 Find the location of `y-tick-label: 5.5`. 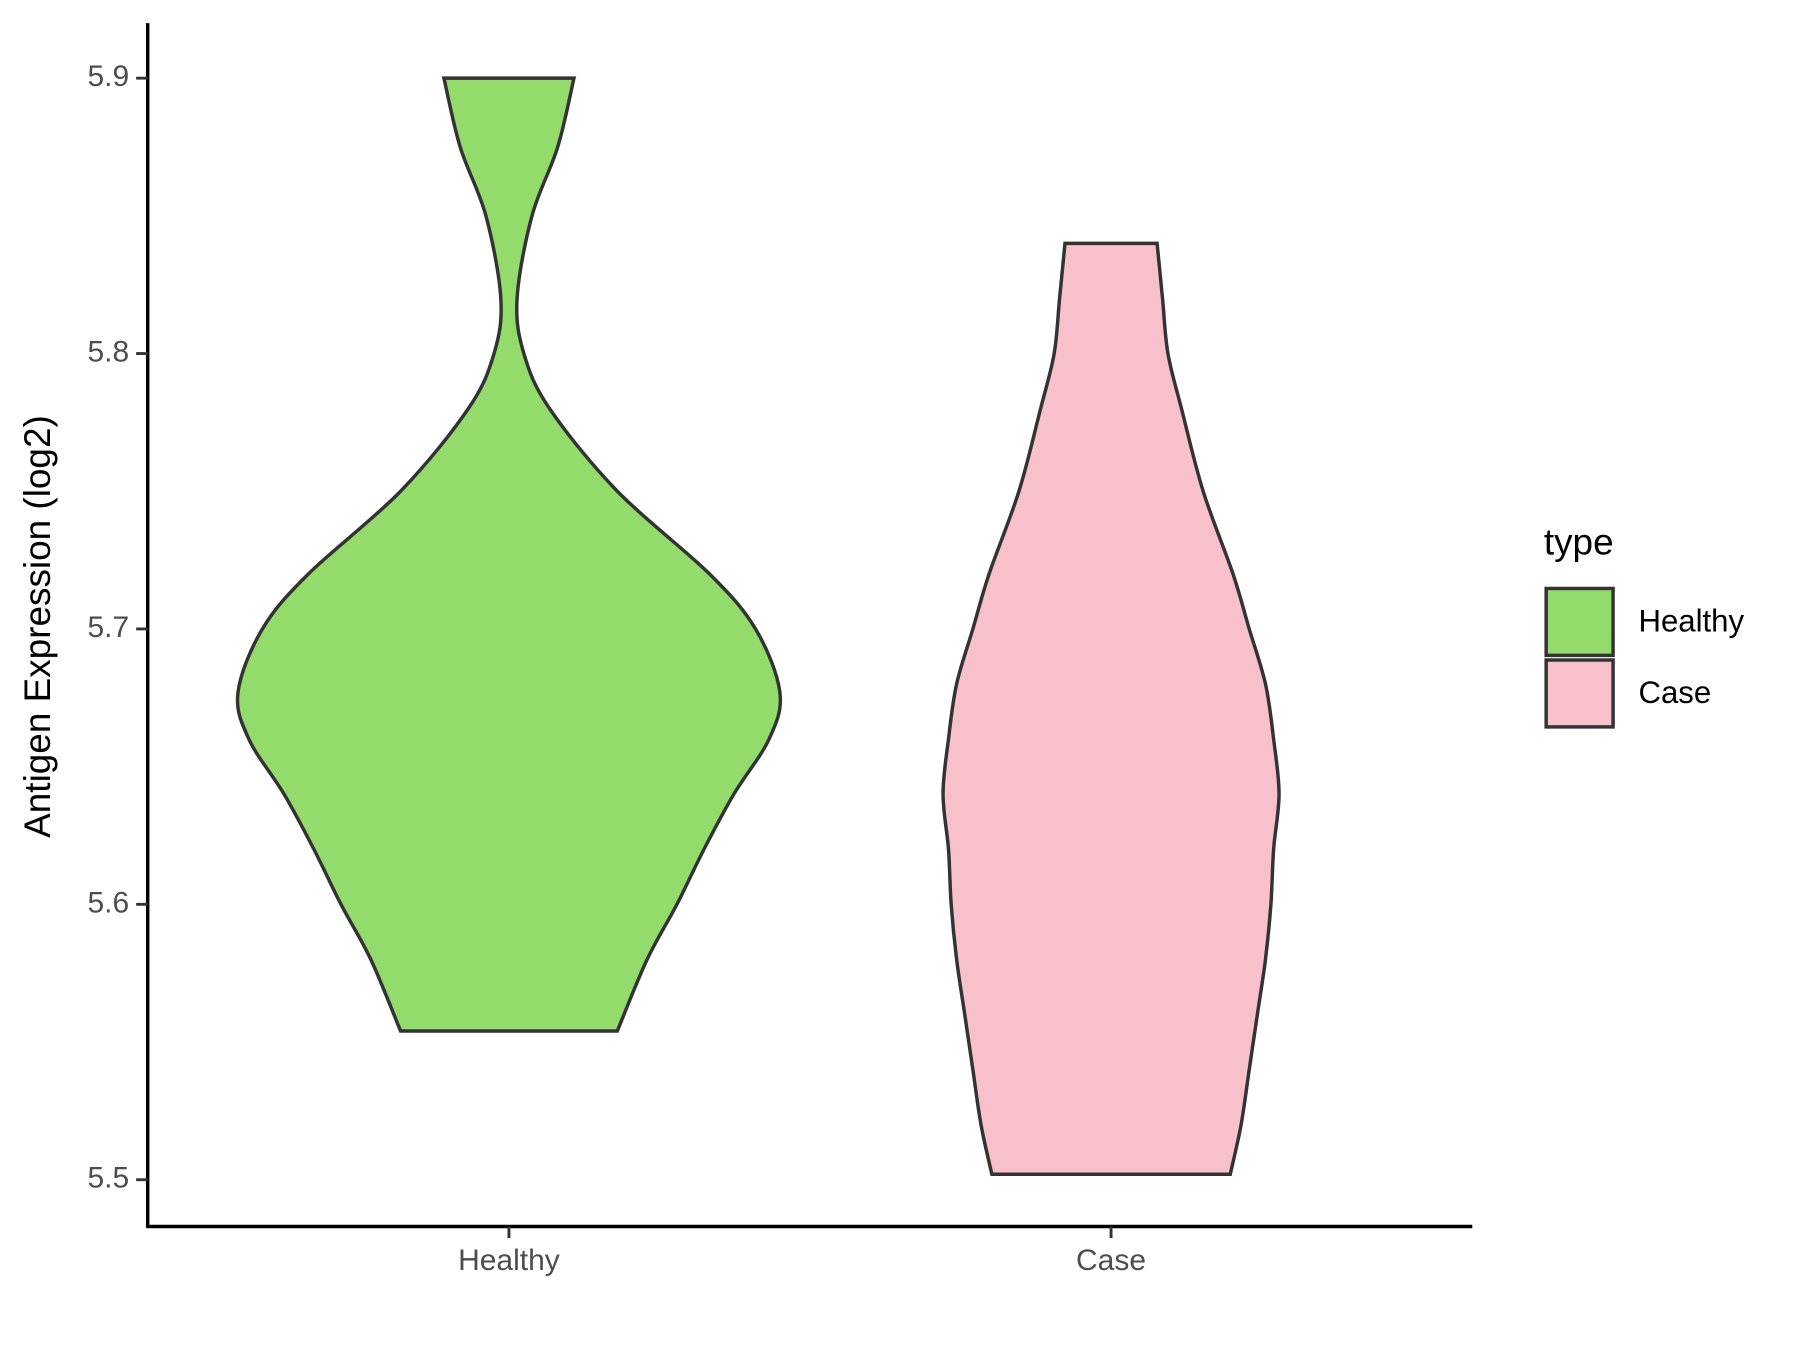

y-tick-label: 5.5 is located at coordinates (109, 1178).